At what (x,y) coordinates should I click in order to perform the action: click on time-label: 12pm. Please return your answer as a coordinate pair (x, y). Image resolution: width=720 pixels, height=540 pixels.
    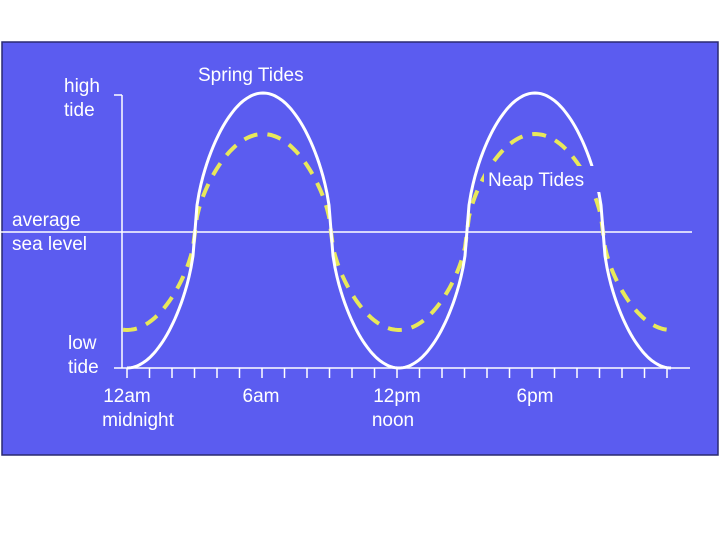
    Looking at the image, I should click on (397, 396).